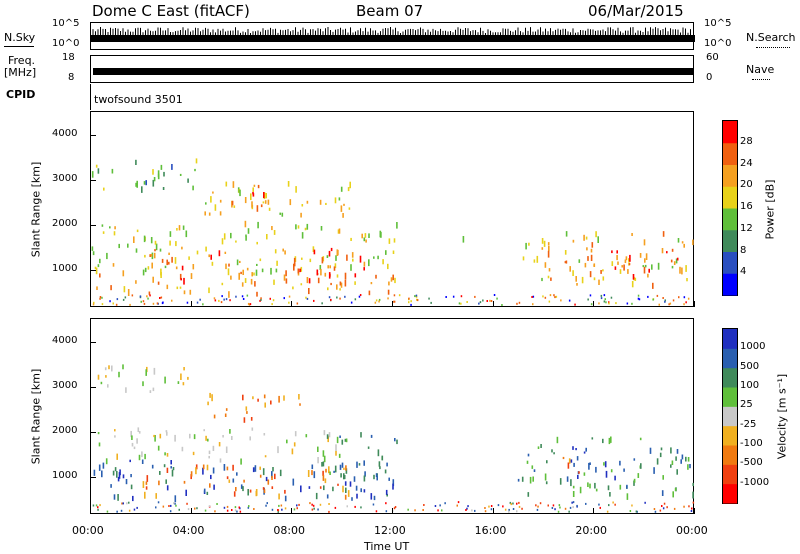 The image size is (800, 554). I want to click on time-tick-label: 08:00, so click(289, 530).